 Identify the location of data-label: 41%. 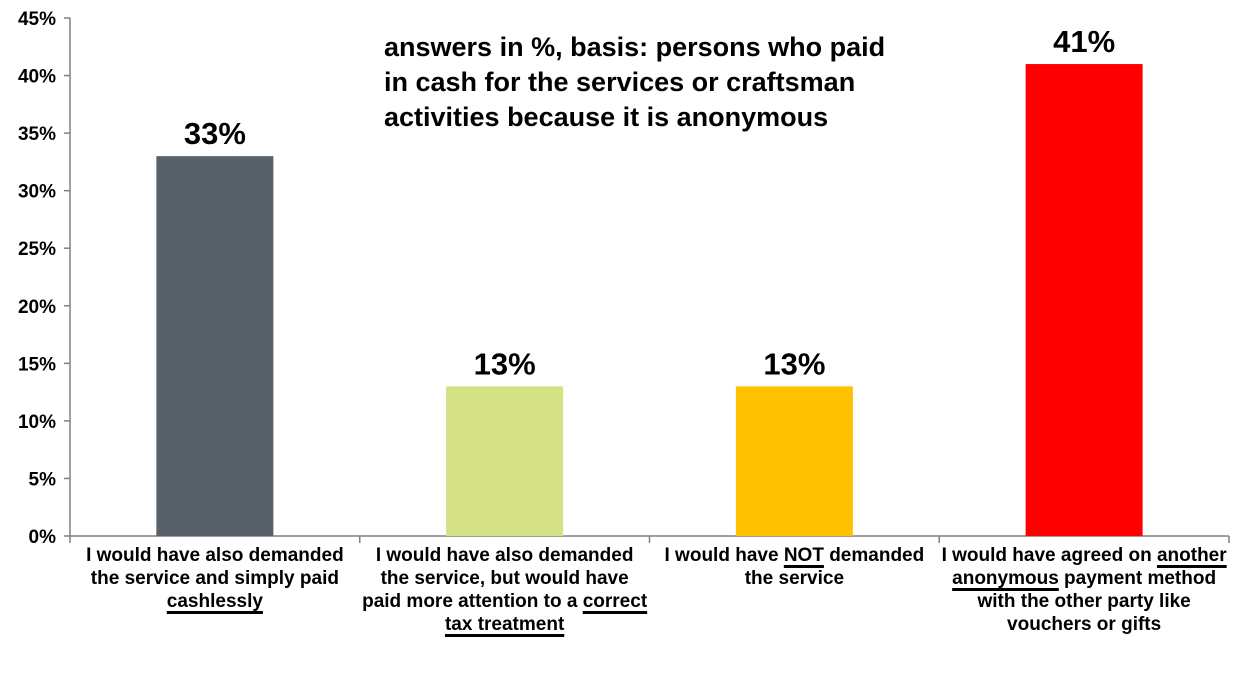
(1084, 41).